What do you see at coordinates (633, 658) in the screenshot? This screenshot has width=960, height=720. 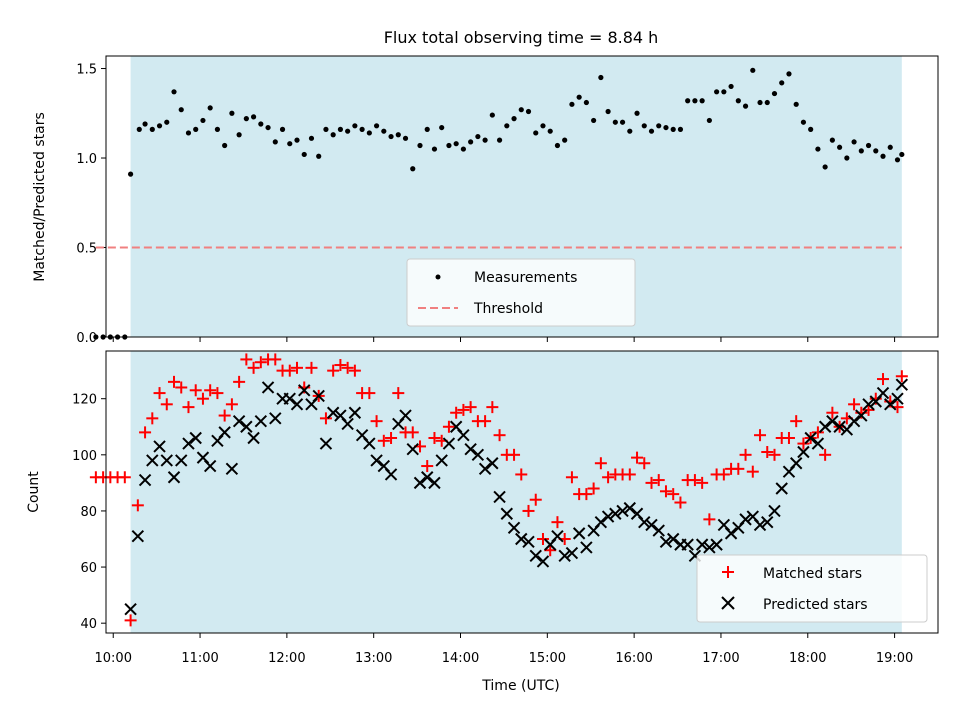 I see `x-tick-label: 16:00` at bounding box center [633, 658].